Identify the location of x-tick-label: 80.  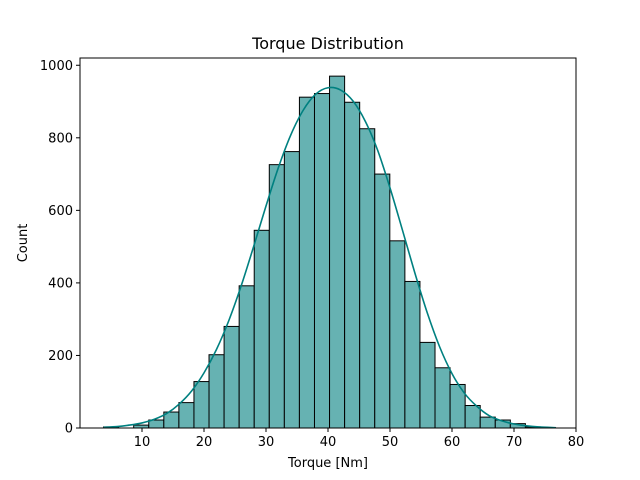
(576, 442).